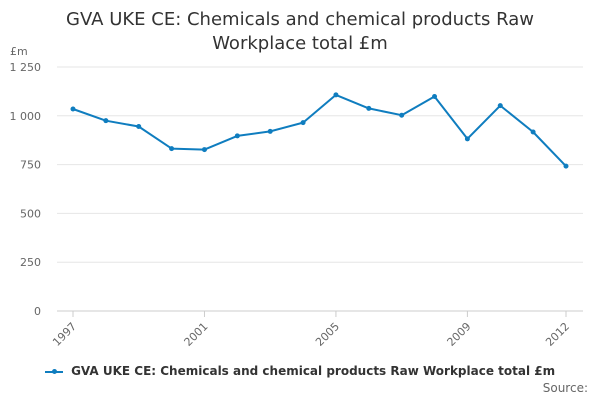  What do you see at coordinates (64, 334) in the screenshot?
I see `x-tick-label: 1997` at bounding box center [64, 334].